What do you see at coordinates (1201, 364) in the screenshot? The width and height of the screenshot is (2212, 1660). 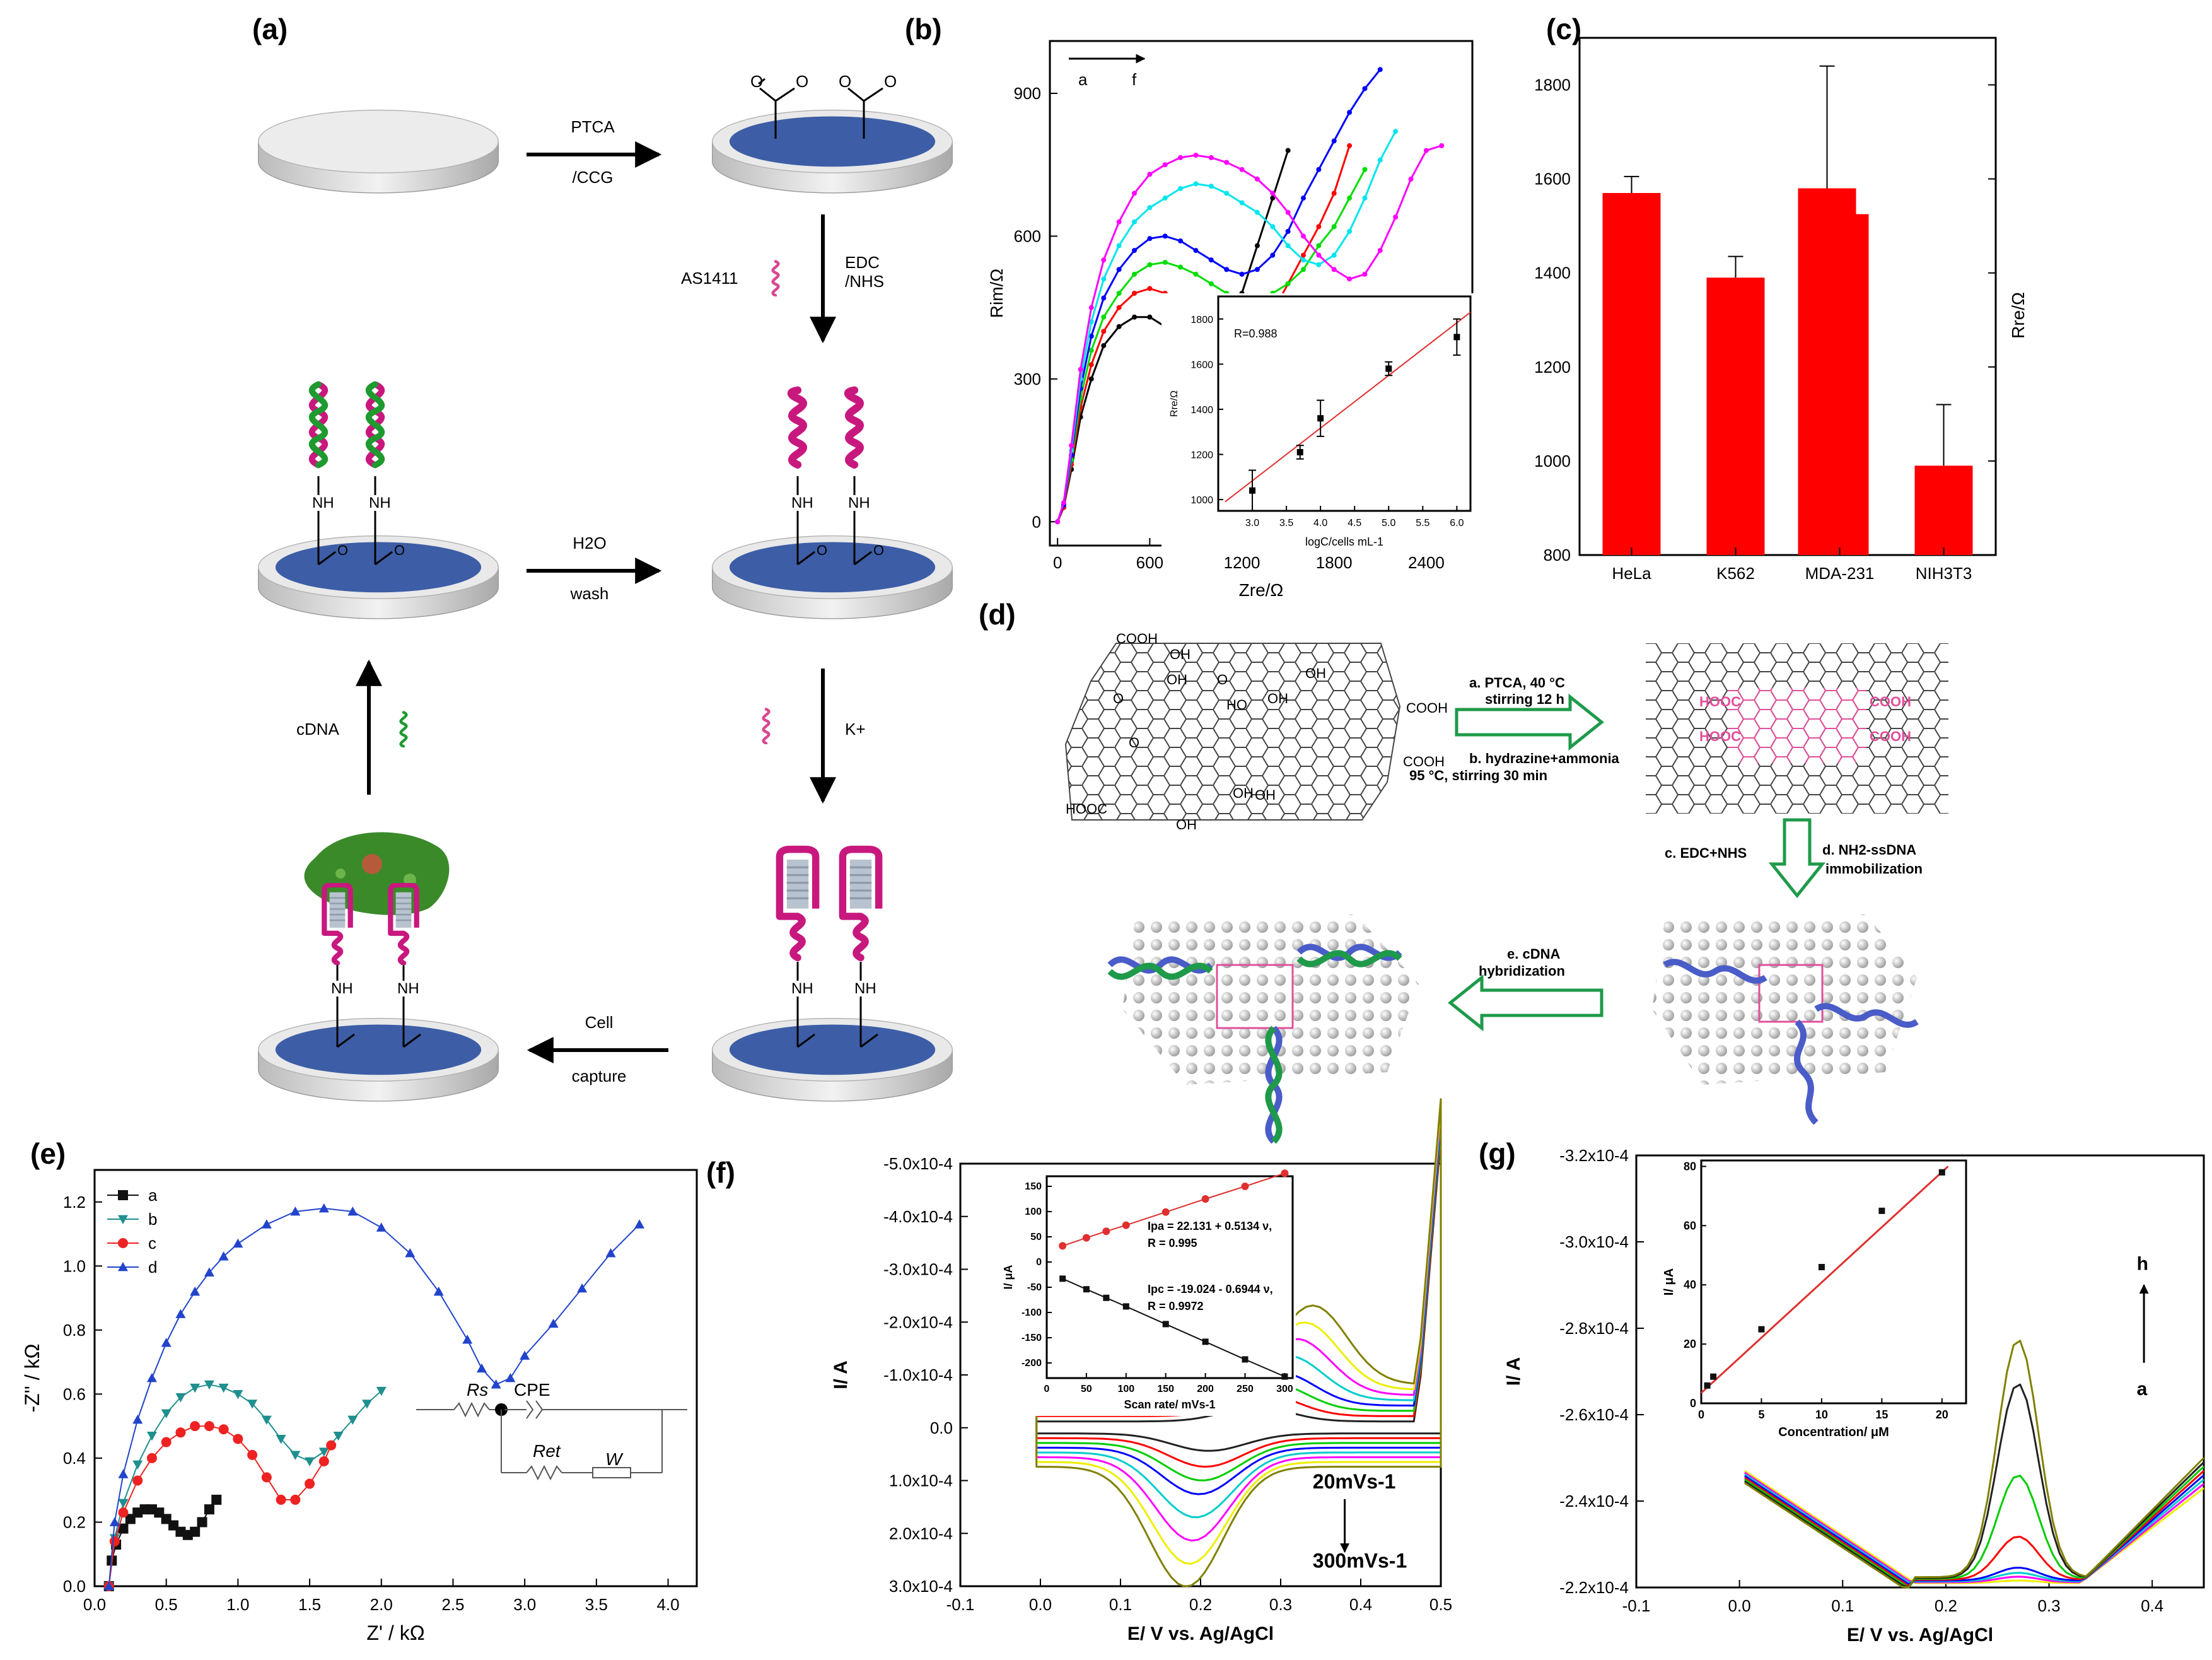 I see `b-inset-ytick-label-3: 1600` at bounding box center [1201, 364].